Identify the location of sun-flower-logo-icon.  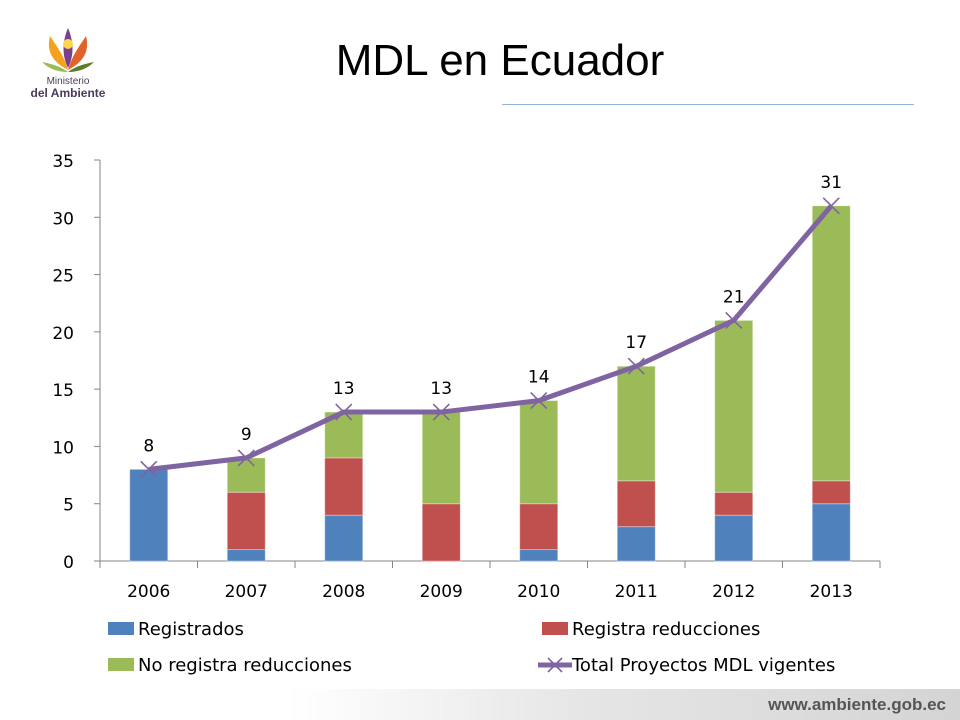
(68, 50).